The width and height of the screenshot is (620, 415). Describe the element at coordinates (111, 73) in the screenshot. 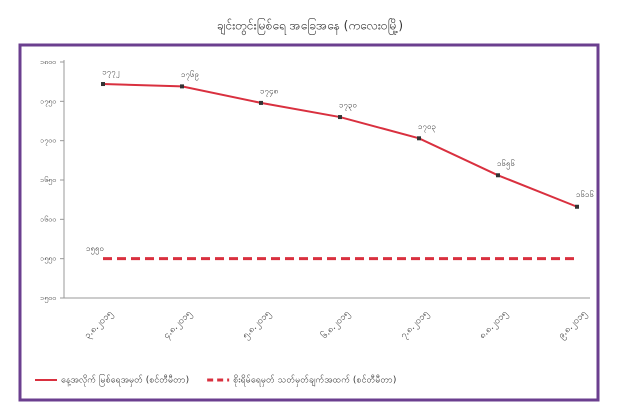

I see `data-label: ၁၇၇၂` at that location.